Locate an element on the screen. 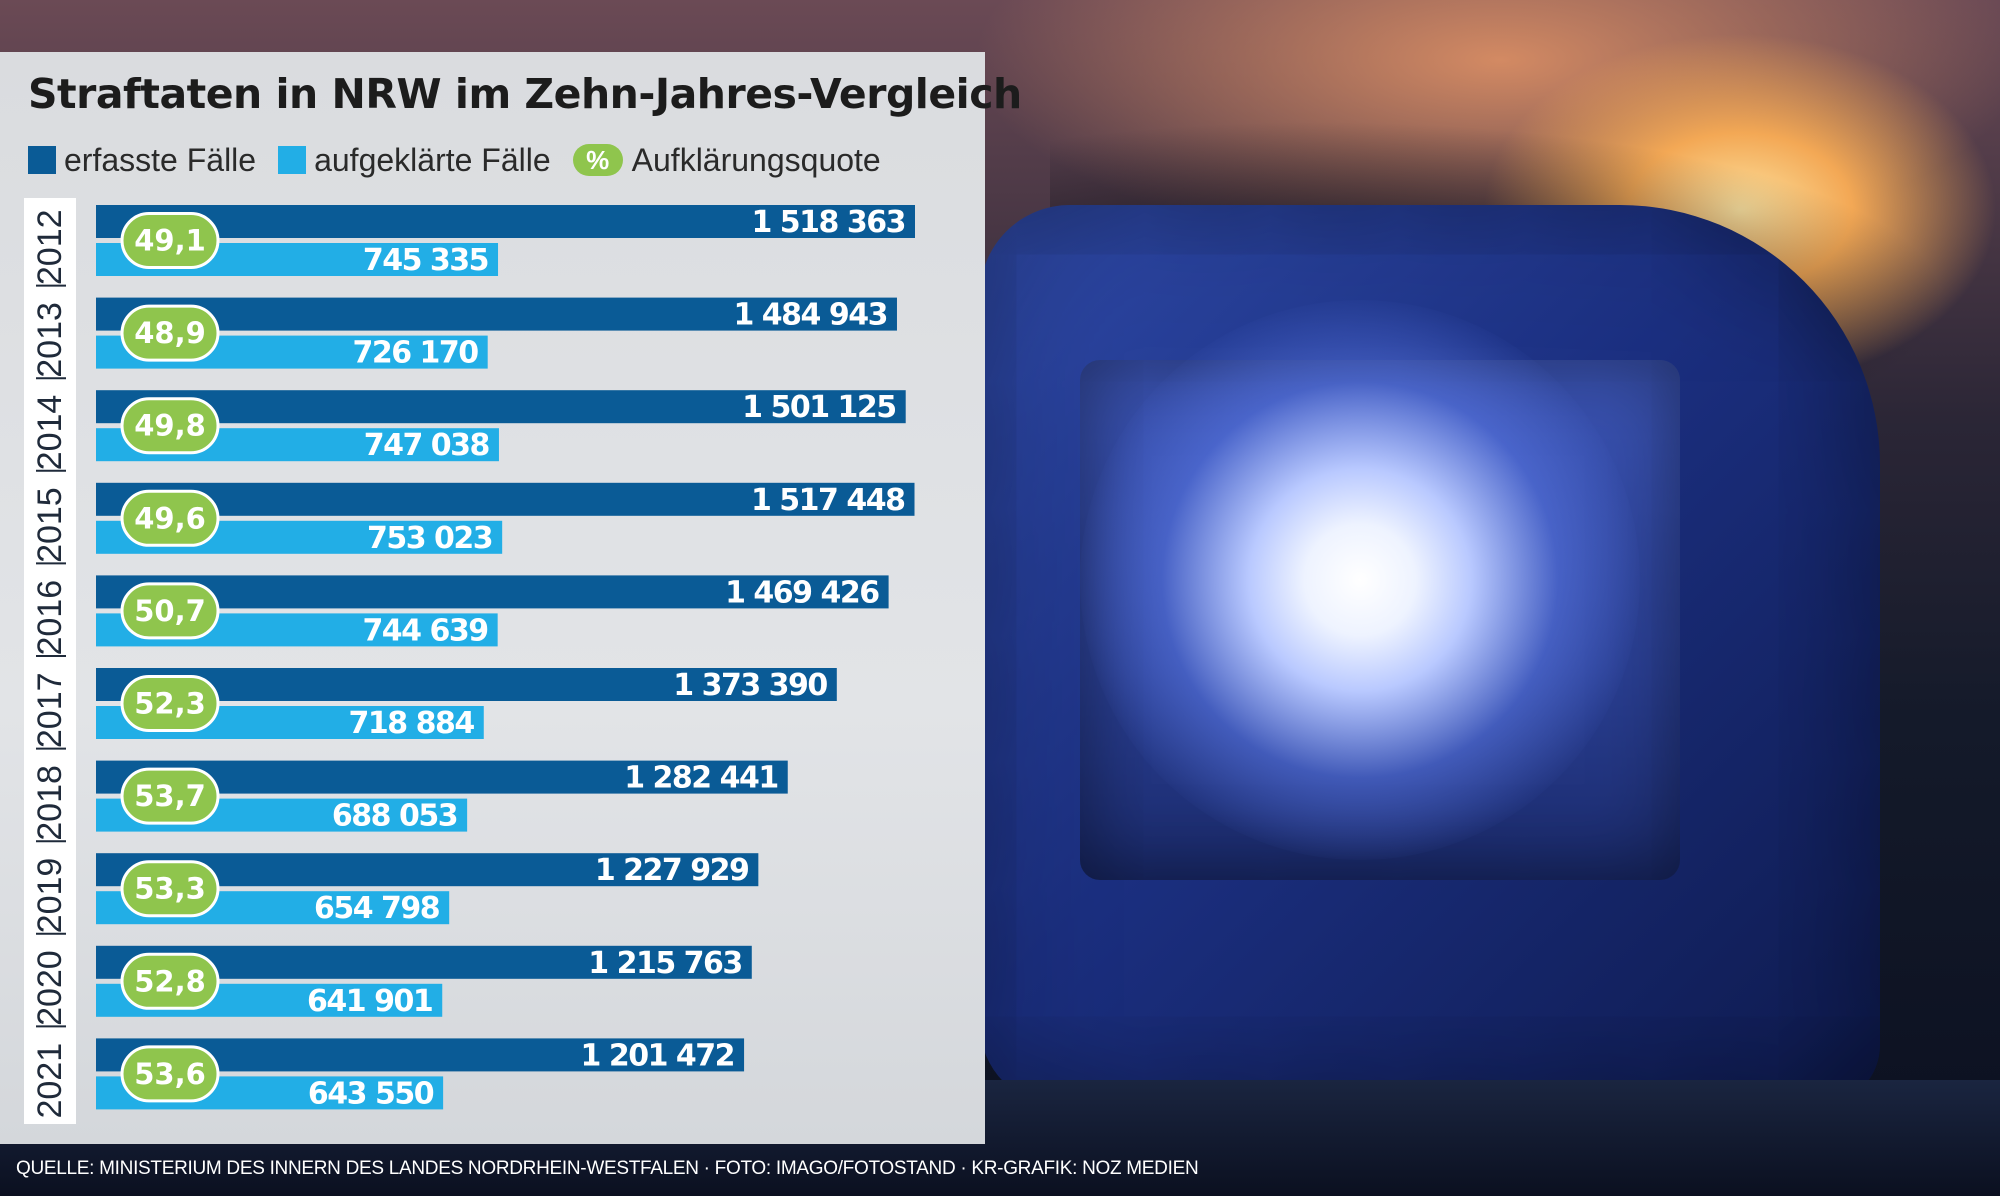  bar-erfasst-2012 is located at coordinates (505, 221).